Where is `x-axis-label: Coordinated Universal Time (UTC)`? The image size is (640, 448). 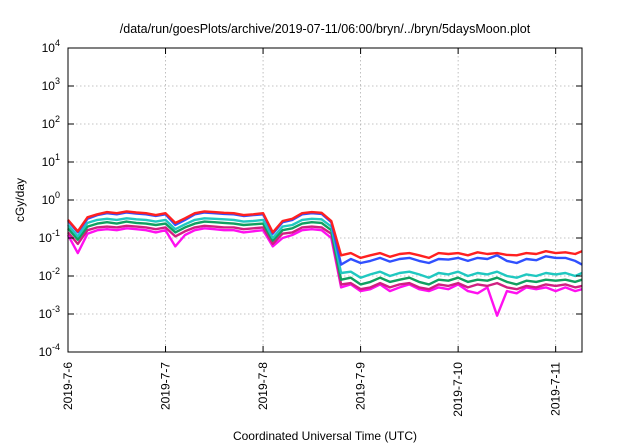 x-axis-label: Coordinated Universal Time (UTC) is located at coordinates (325, 436).